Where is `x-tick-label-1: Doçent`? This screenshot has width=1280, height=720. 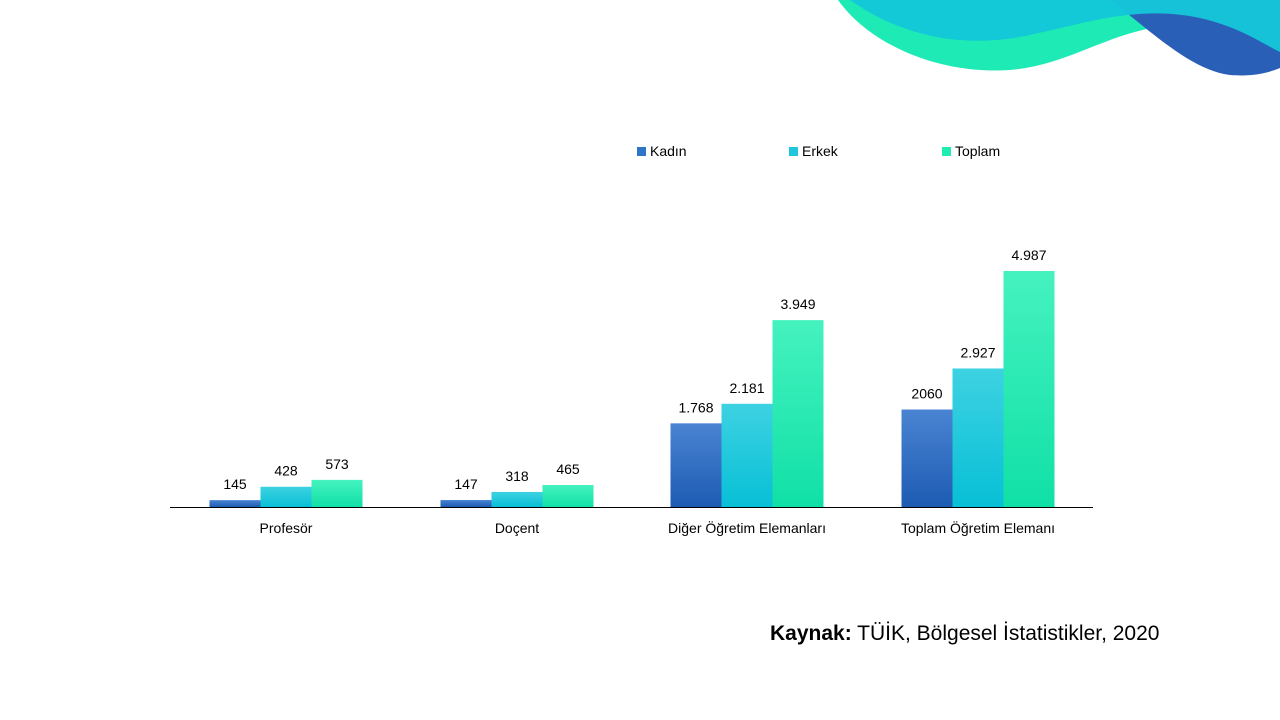 x-tick-label-1: Doçent is located at coordinates (517, 528).